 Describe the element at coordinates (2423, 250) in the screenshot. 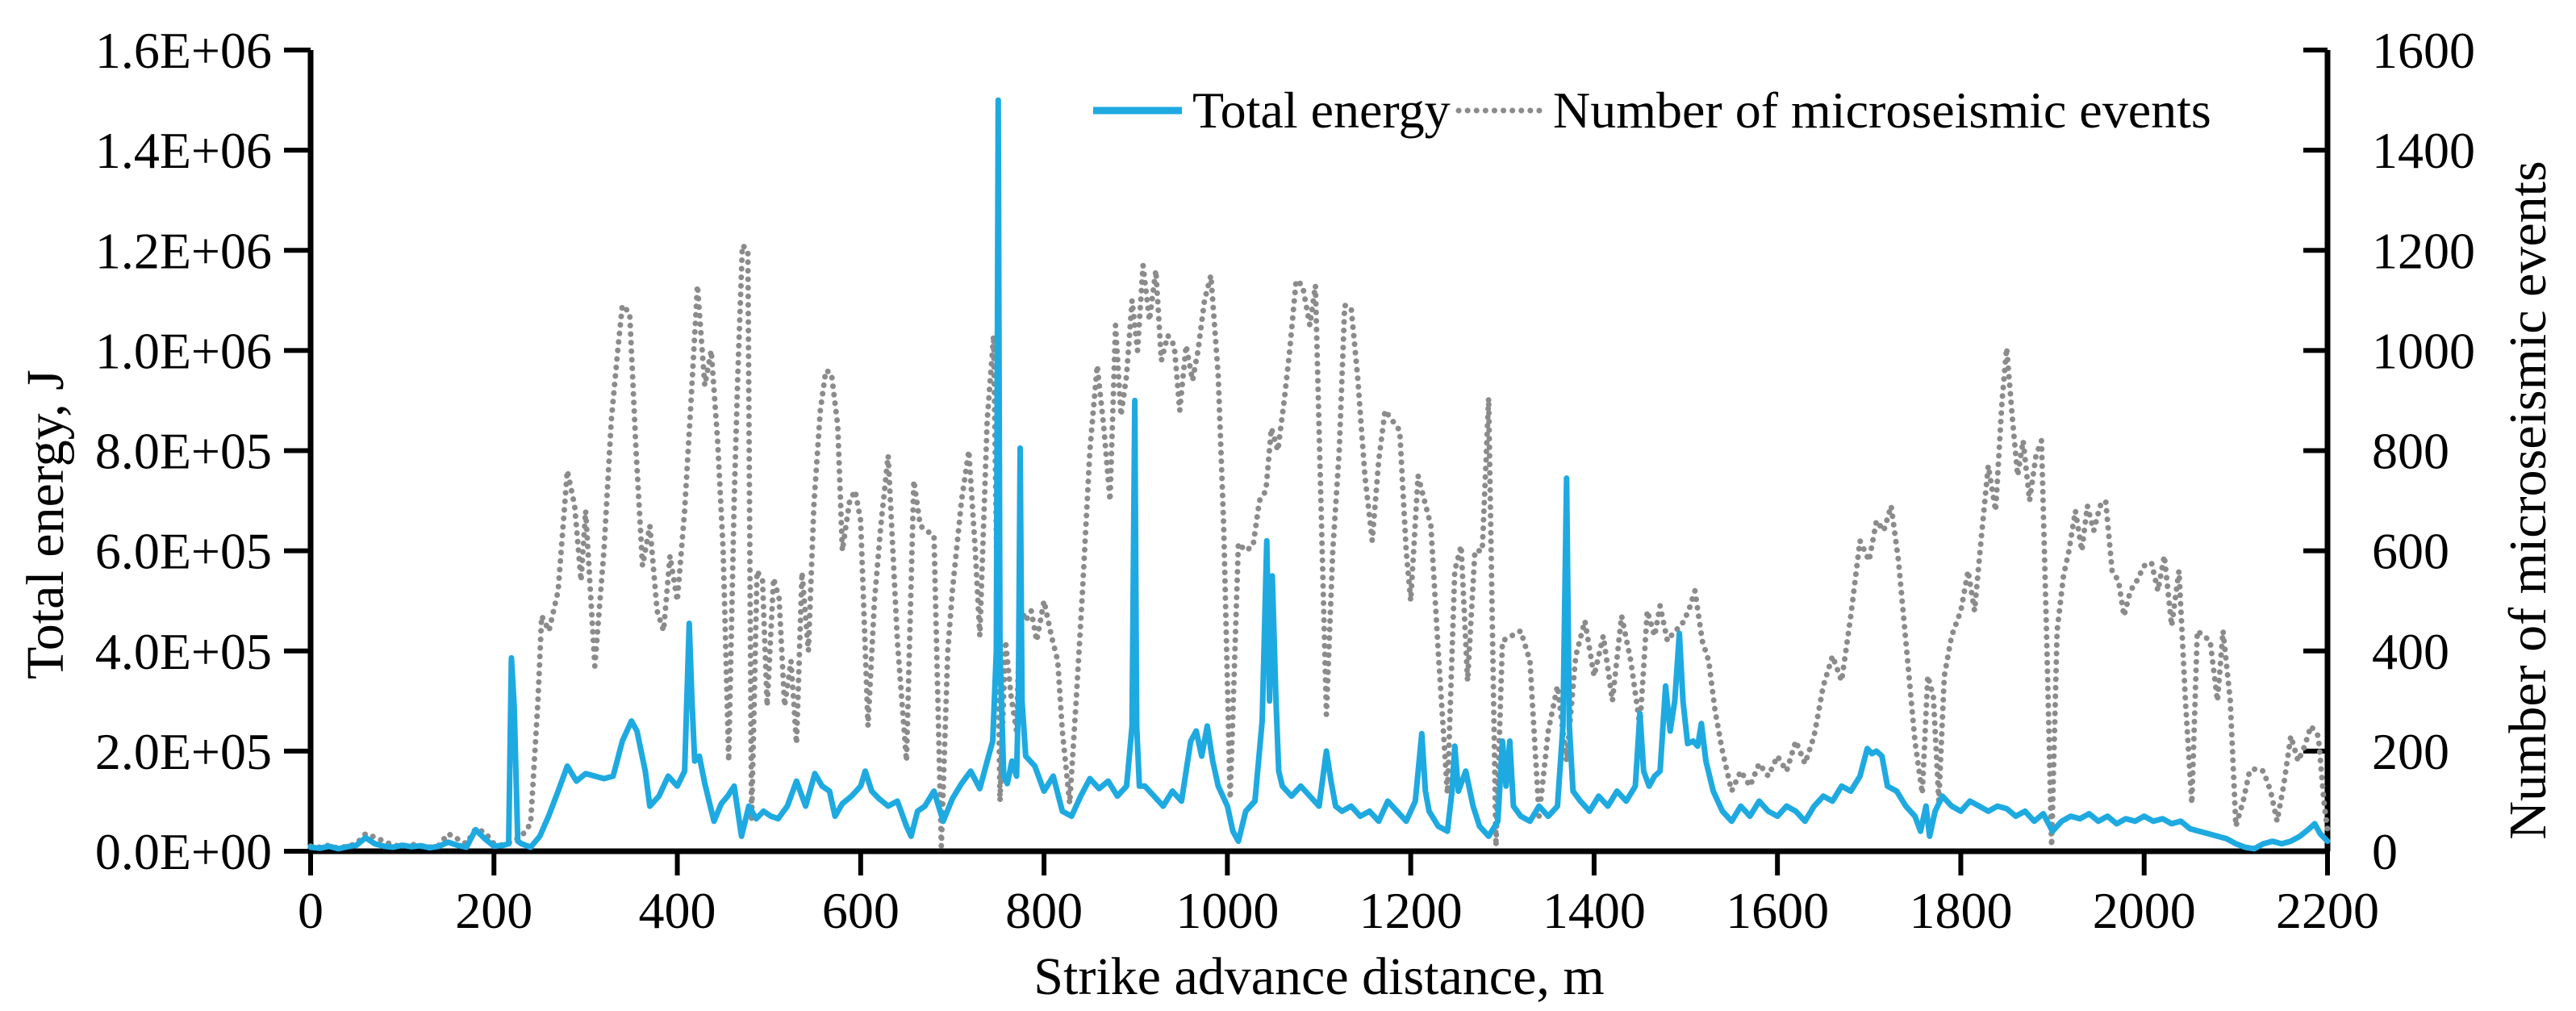

I see `right-y-tick-label: 1200` at that location.